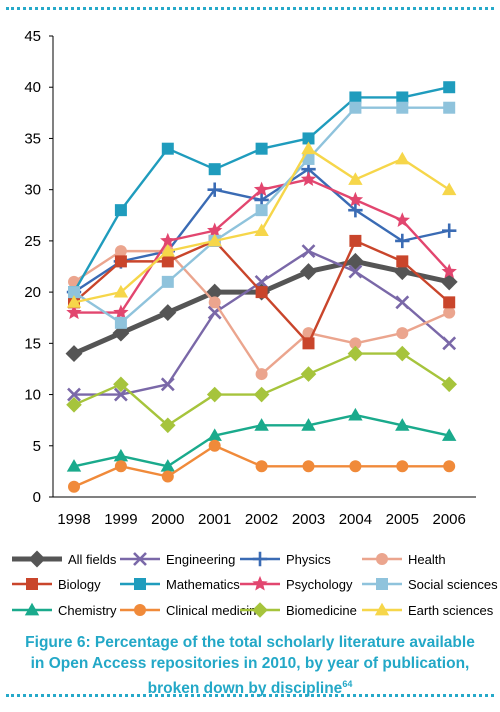  I want to click on x-tick-label: 2004, so click(355, 519).